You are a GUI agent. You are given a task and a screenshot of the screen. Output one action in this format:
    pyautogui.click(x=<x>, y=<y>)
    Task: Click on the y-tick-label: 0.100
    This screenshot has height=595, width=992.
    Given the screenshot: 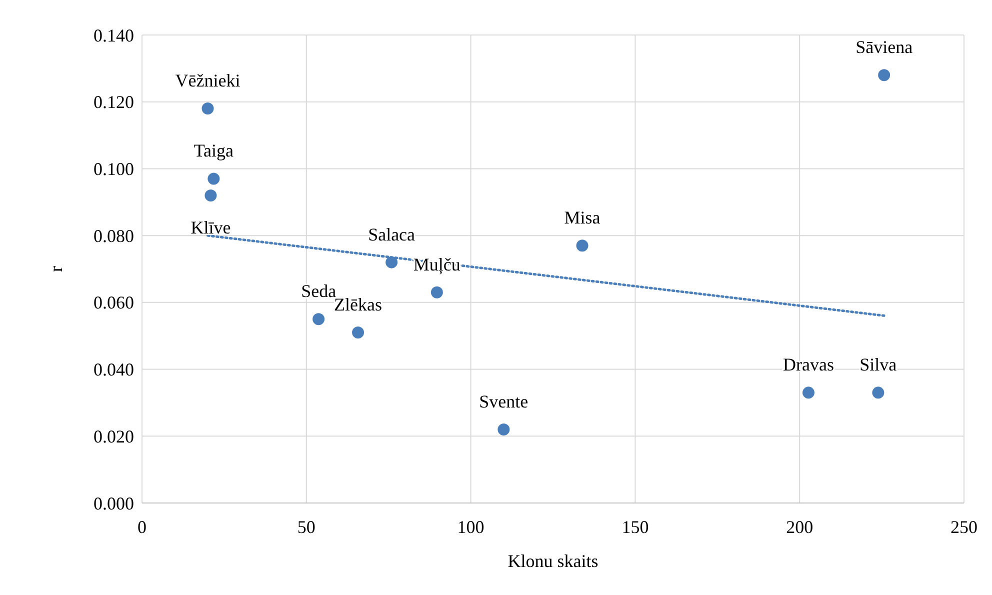 What is the action you would take?
    pyautogui.click(x=114, y=169)
    